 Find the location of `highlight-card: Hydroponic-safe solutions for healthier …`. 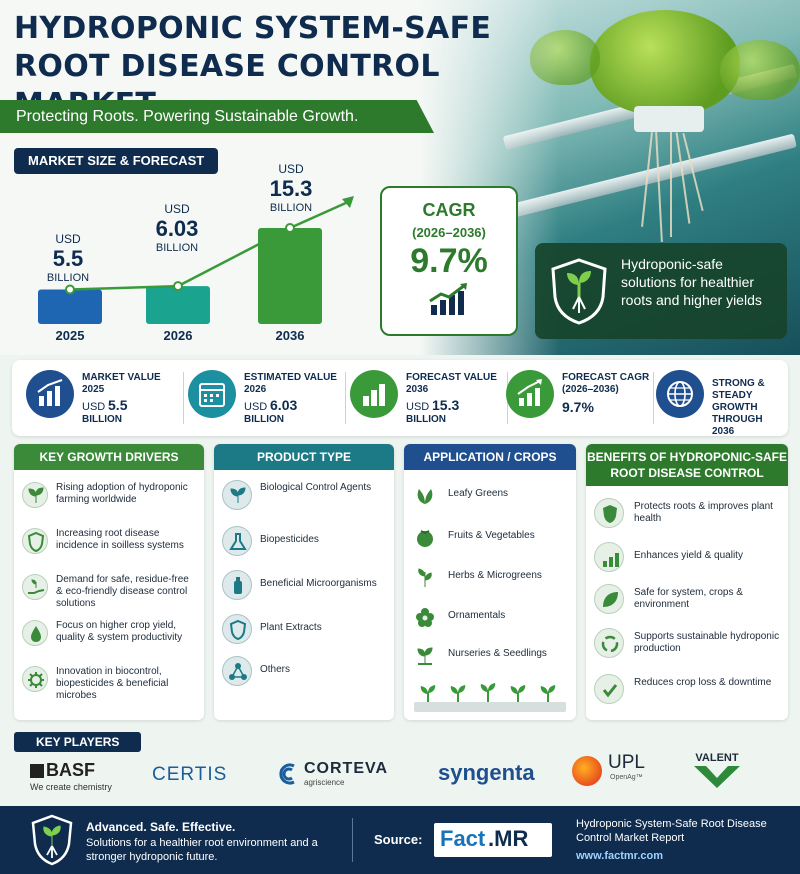

highlight-card: Hydroponic-safe solutions for healthier … is located at coordinates (661, 291).